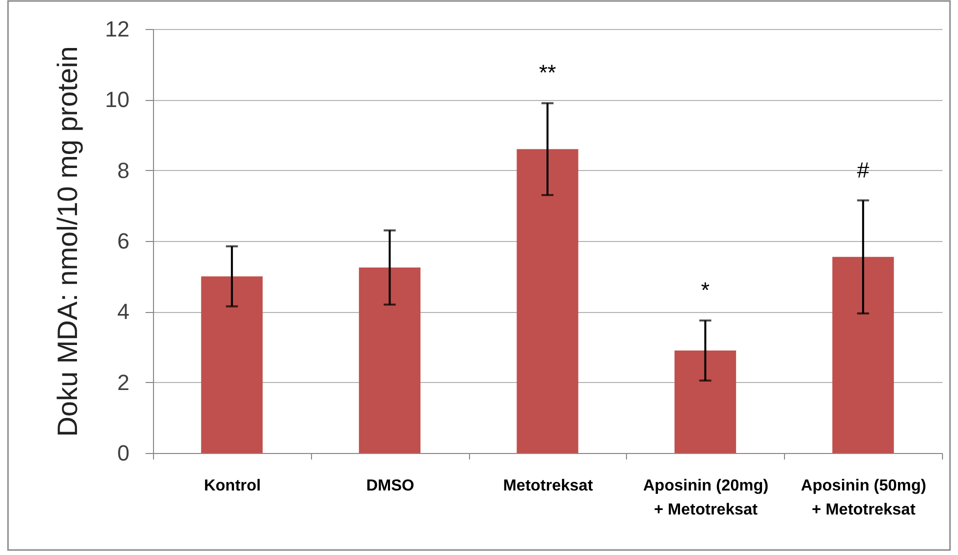 Image resolution: width=958 pixels, height=555 pixels. Describe the element at coordinates (232, 486) in the screenshot. I see `x-tick-label: Kontrol` at that location.